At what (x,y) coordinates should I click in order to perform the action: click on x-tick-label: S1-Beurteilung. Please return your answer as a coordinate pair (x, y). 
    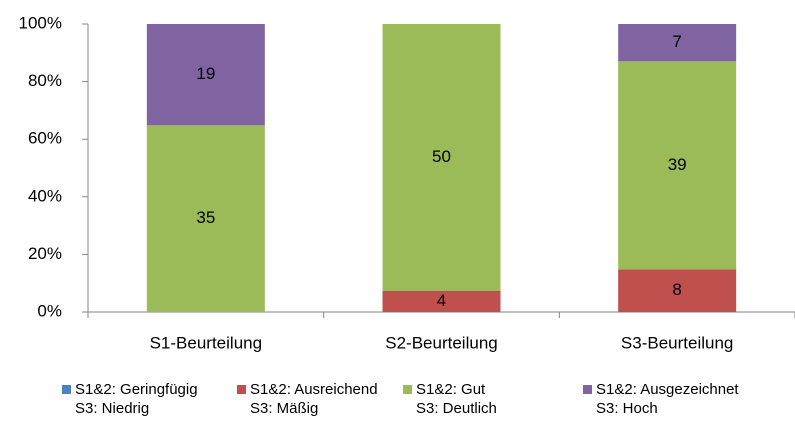
    Looking at the image, I should click on (206, 342).